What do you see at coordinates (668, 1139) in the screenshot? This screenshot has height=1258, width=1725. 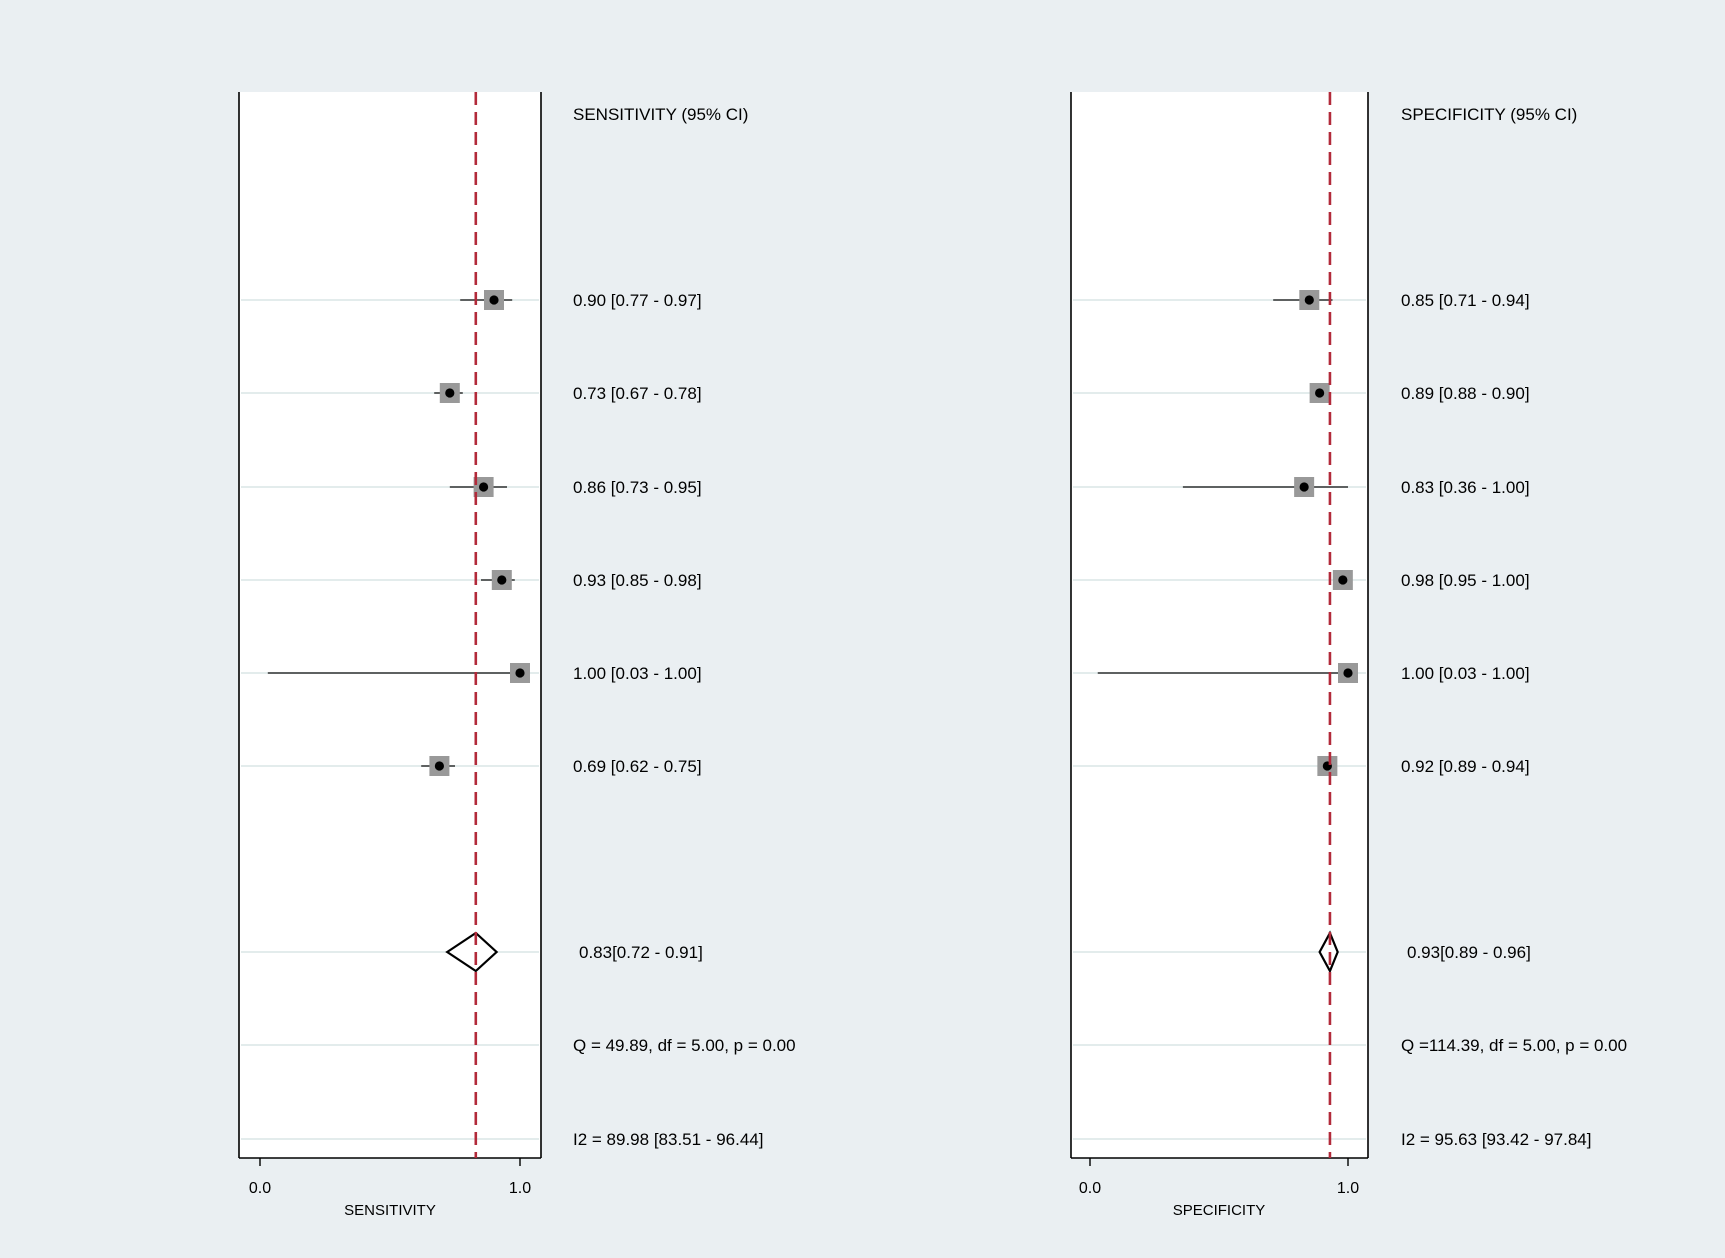 I see `sensitivity-heterogeneity-i2: I2 = 89.98 [83.51 - 96.44]` at bounding box center [668, 1139].